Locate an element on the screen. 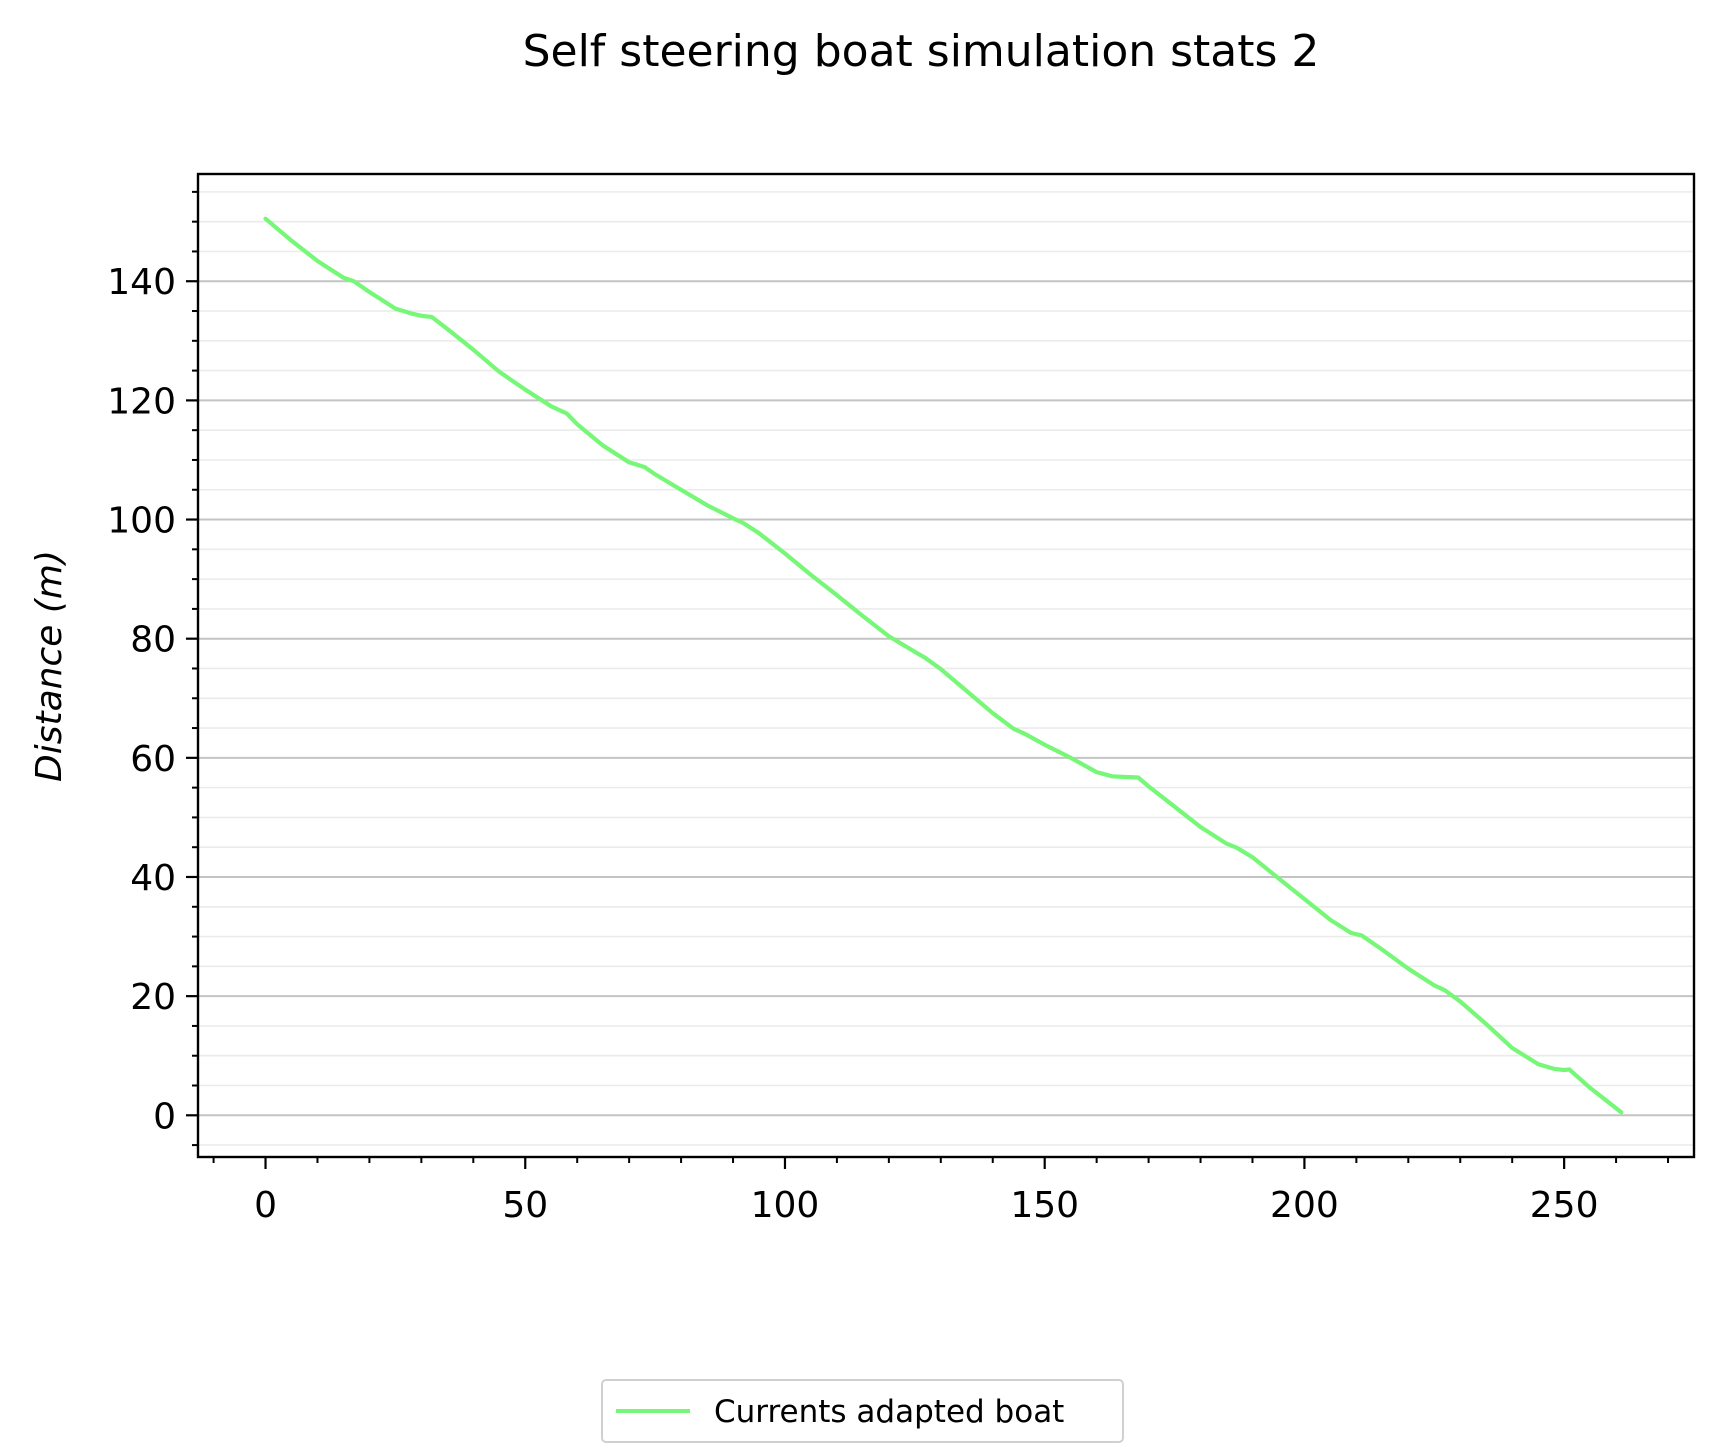 This screenshot has width=1715, height=1453. x-tick-label: 100 is located at coordinates (785, 1205).